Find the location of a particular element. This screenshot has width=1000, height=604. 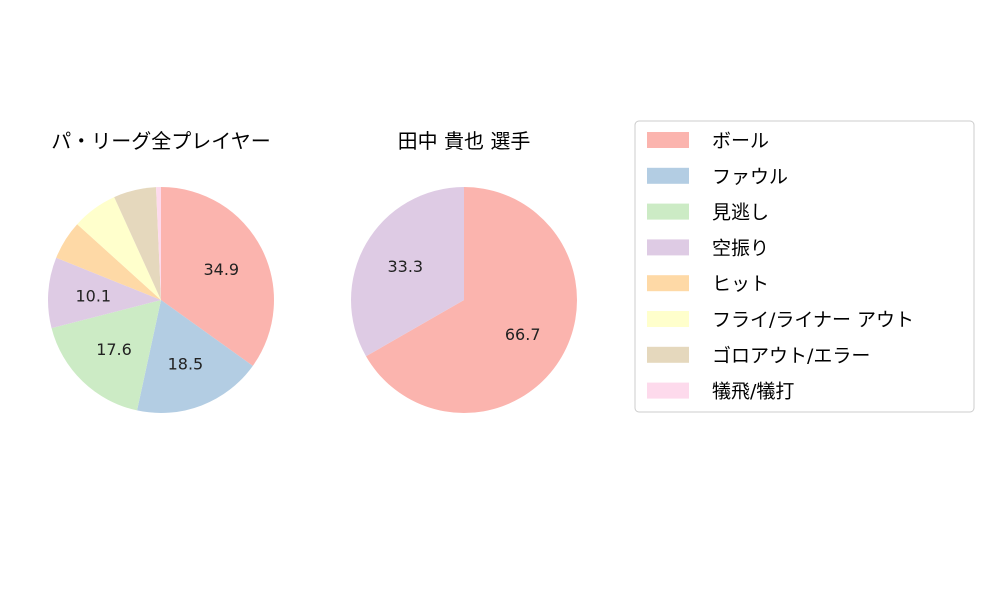

pie-slice-ファウル is located at coordinates (195, 356).